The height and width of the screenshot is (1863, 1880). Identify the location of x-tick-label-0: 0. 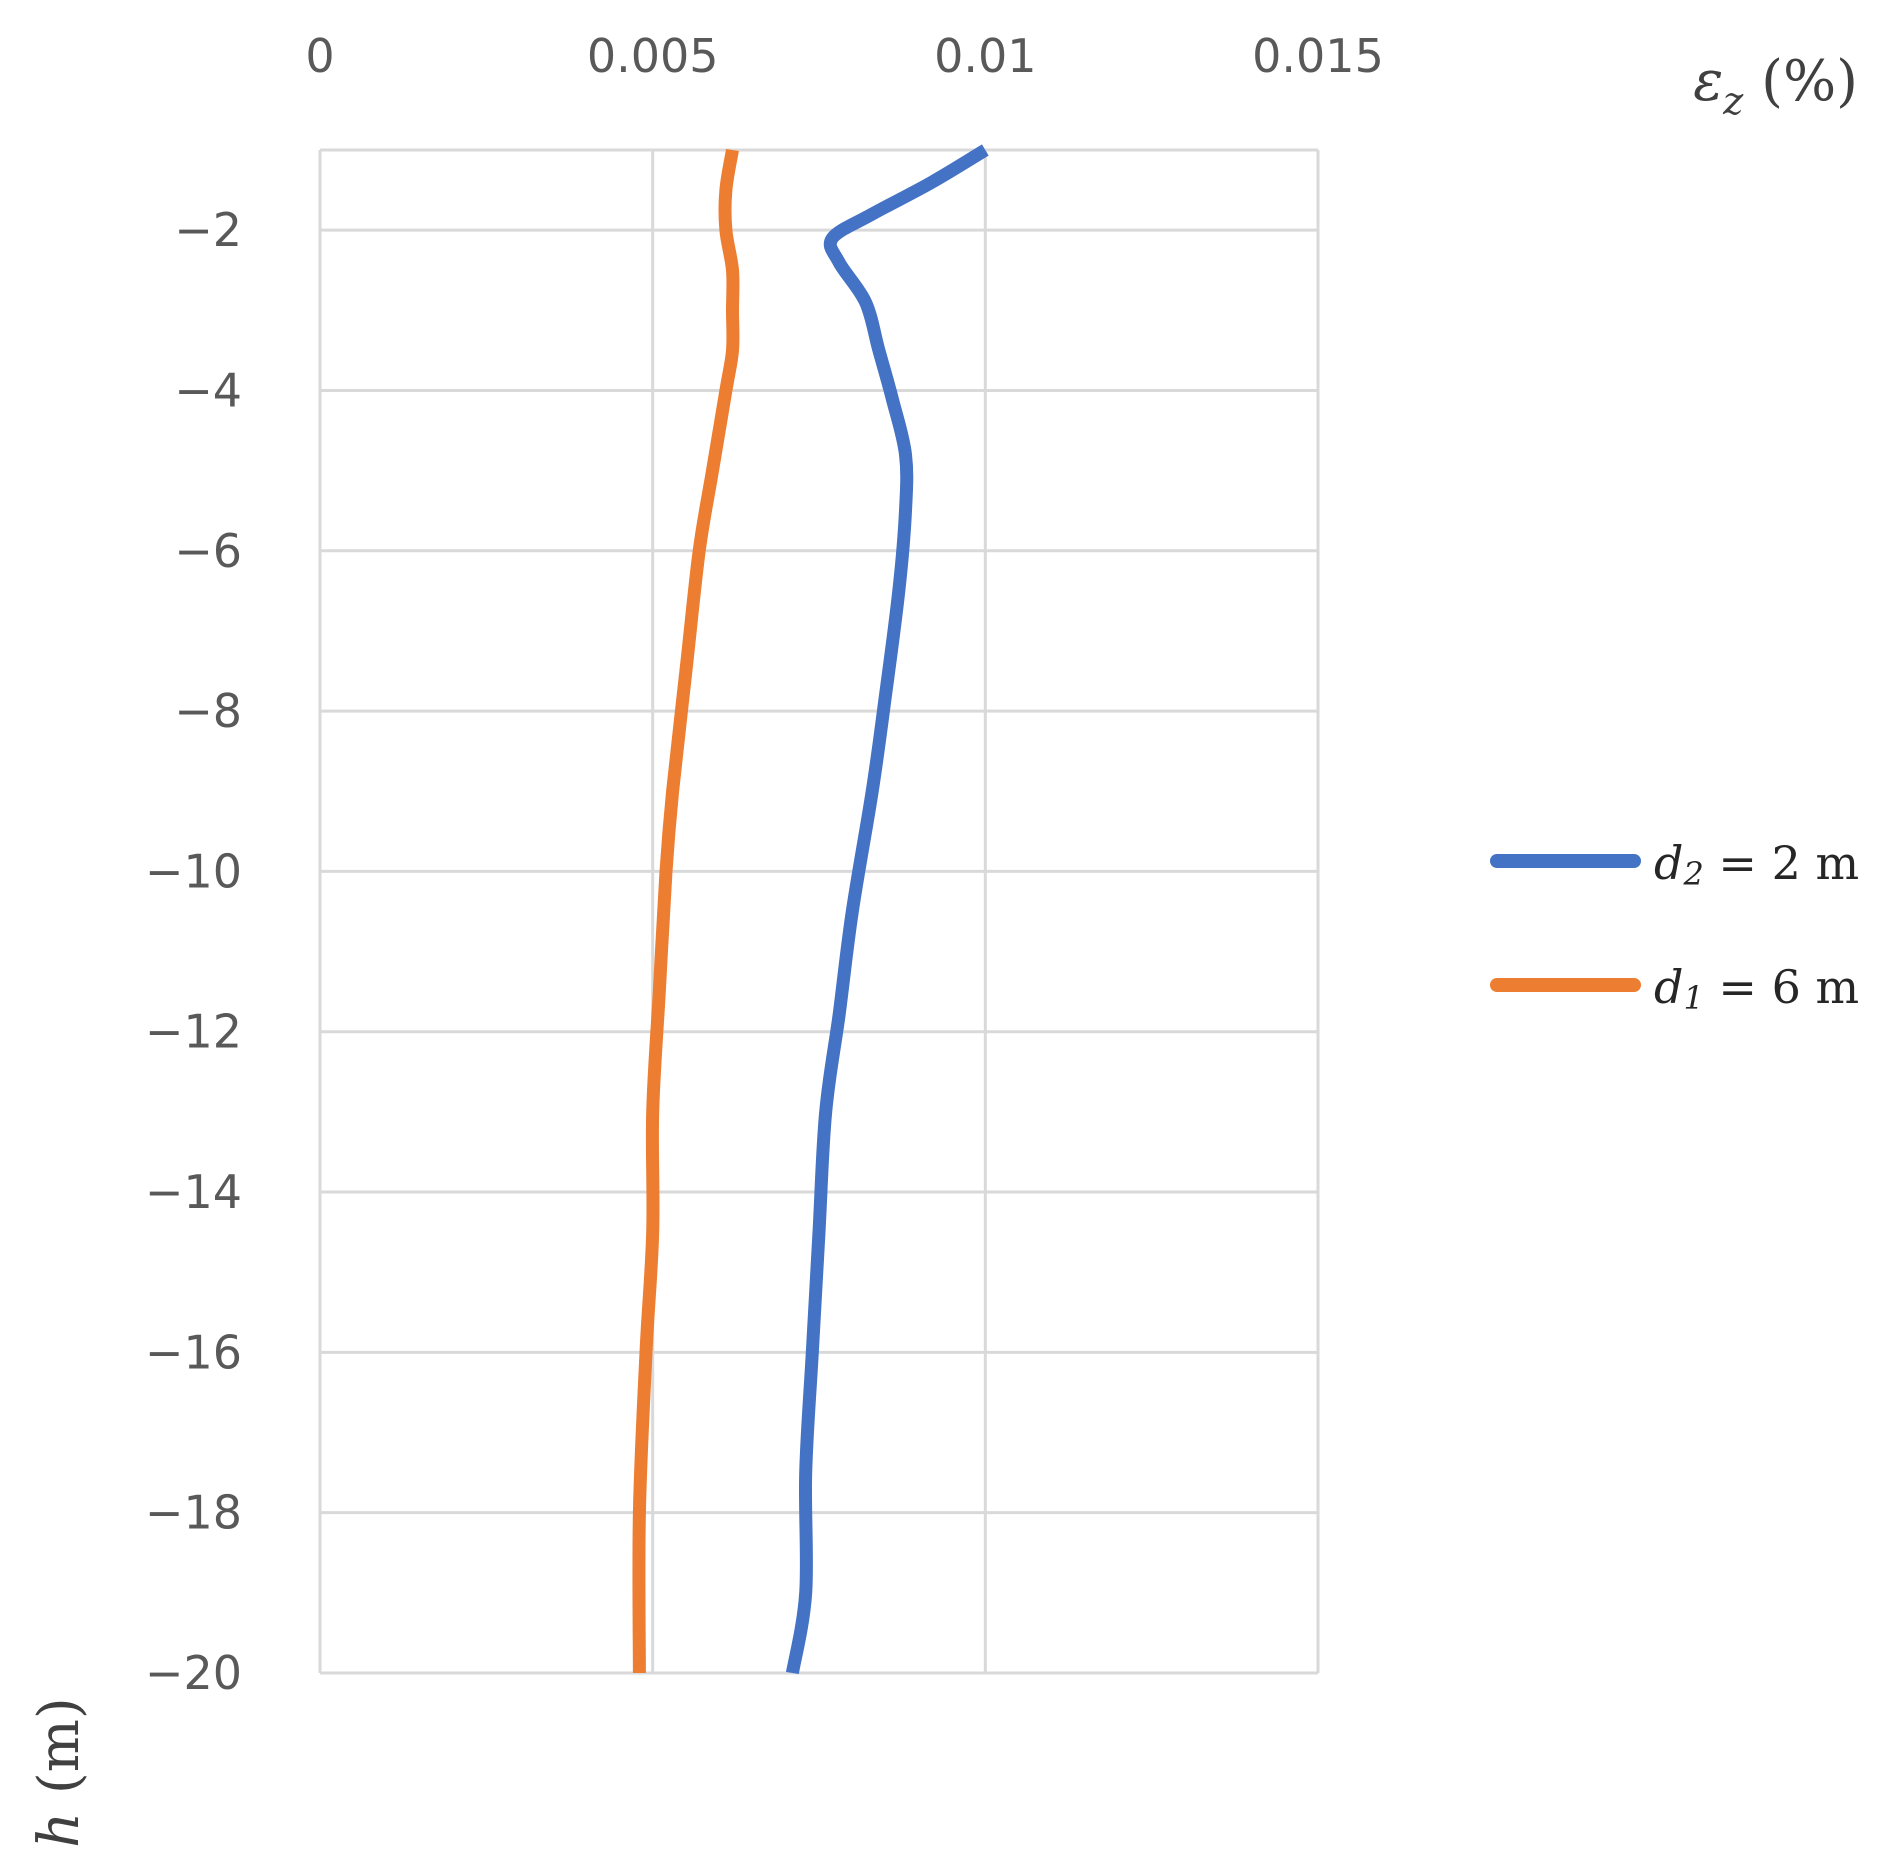
(319, 56).